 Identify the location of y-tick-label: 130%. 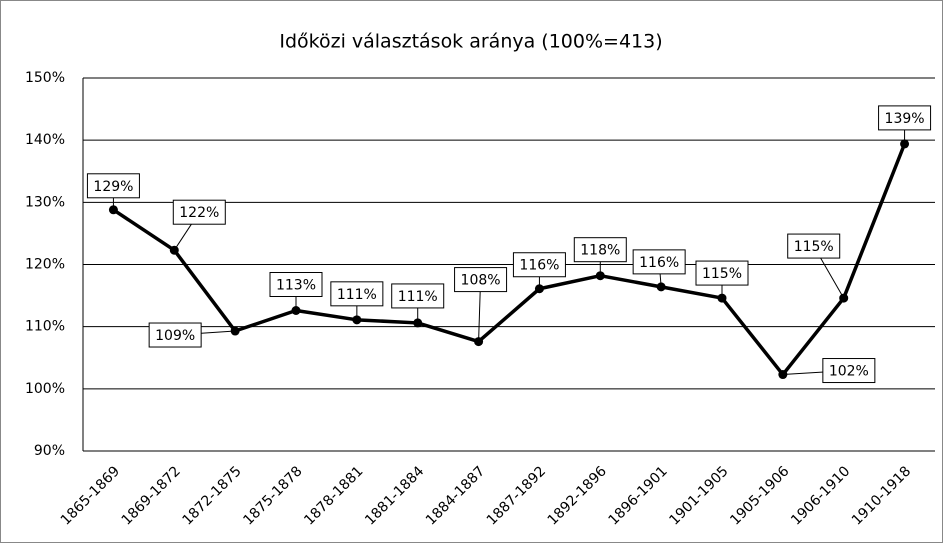
(45, 202).